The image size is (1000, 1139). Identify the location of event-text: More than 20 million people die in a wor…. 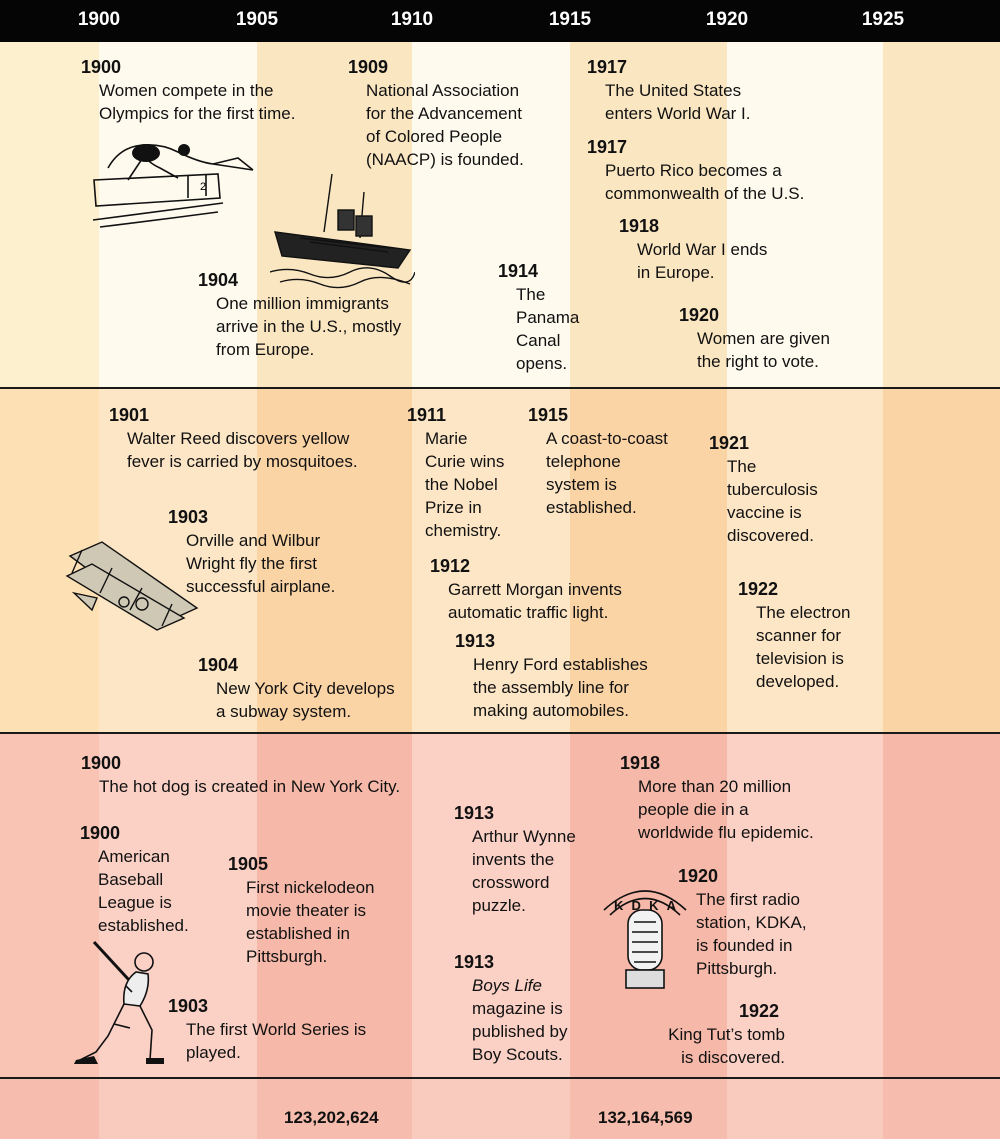
(726, 809).